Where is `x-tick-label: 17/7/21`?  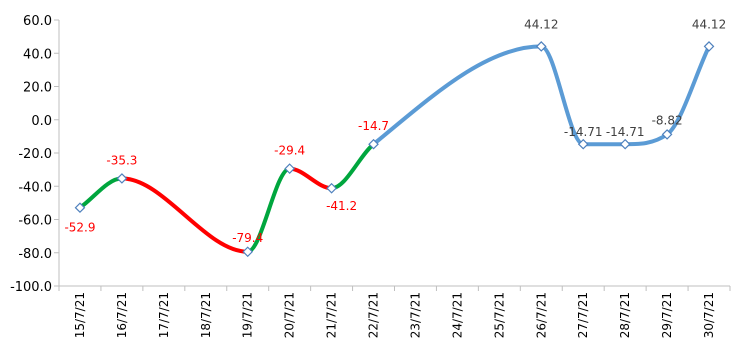 x-tick-label: 17/7/21 is located at coordinates (164, 315).